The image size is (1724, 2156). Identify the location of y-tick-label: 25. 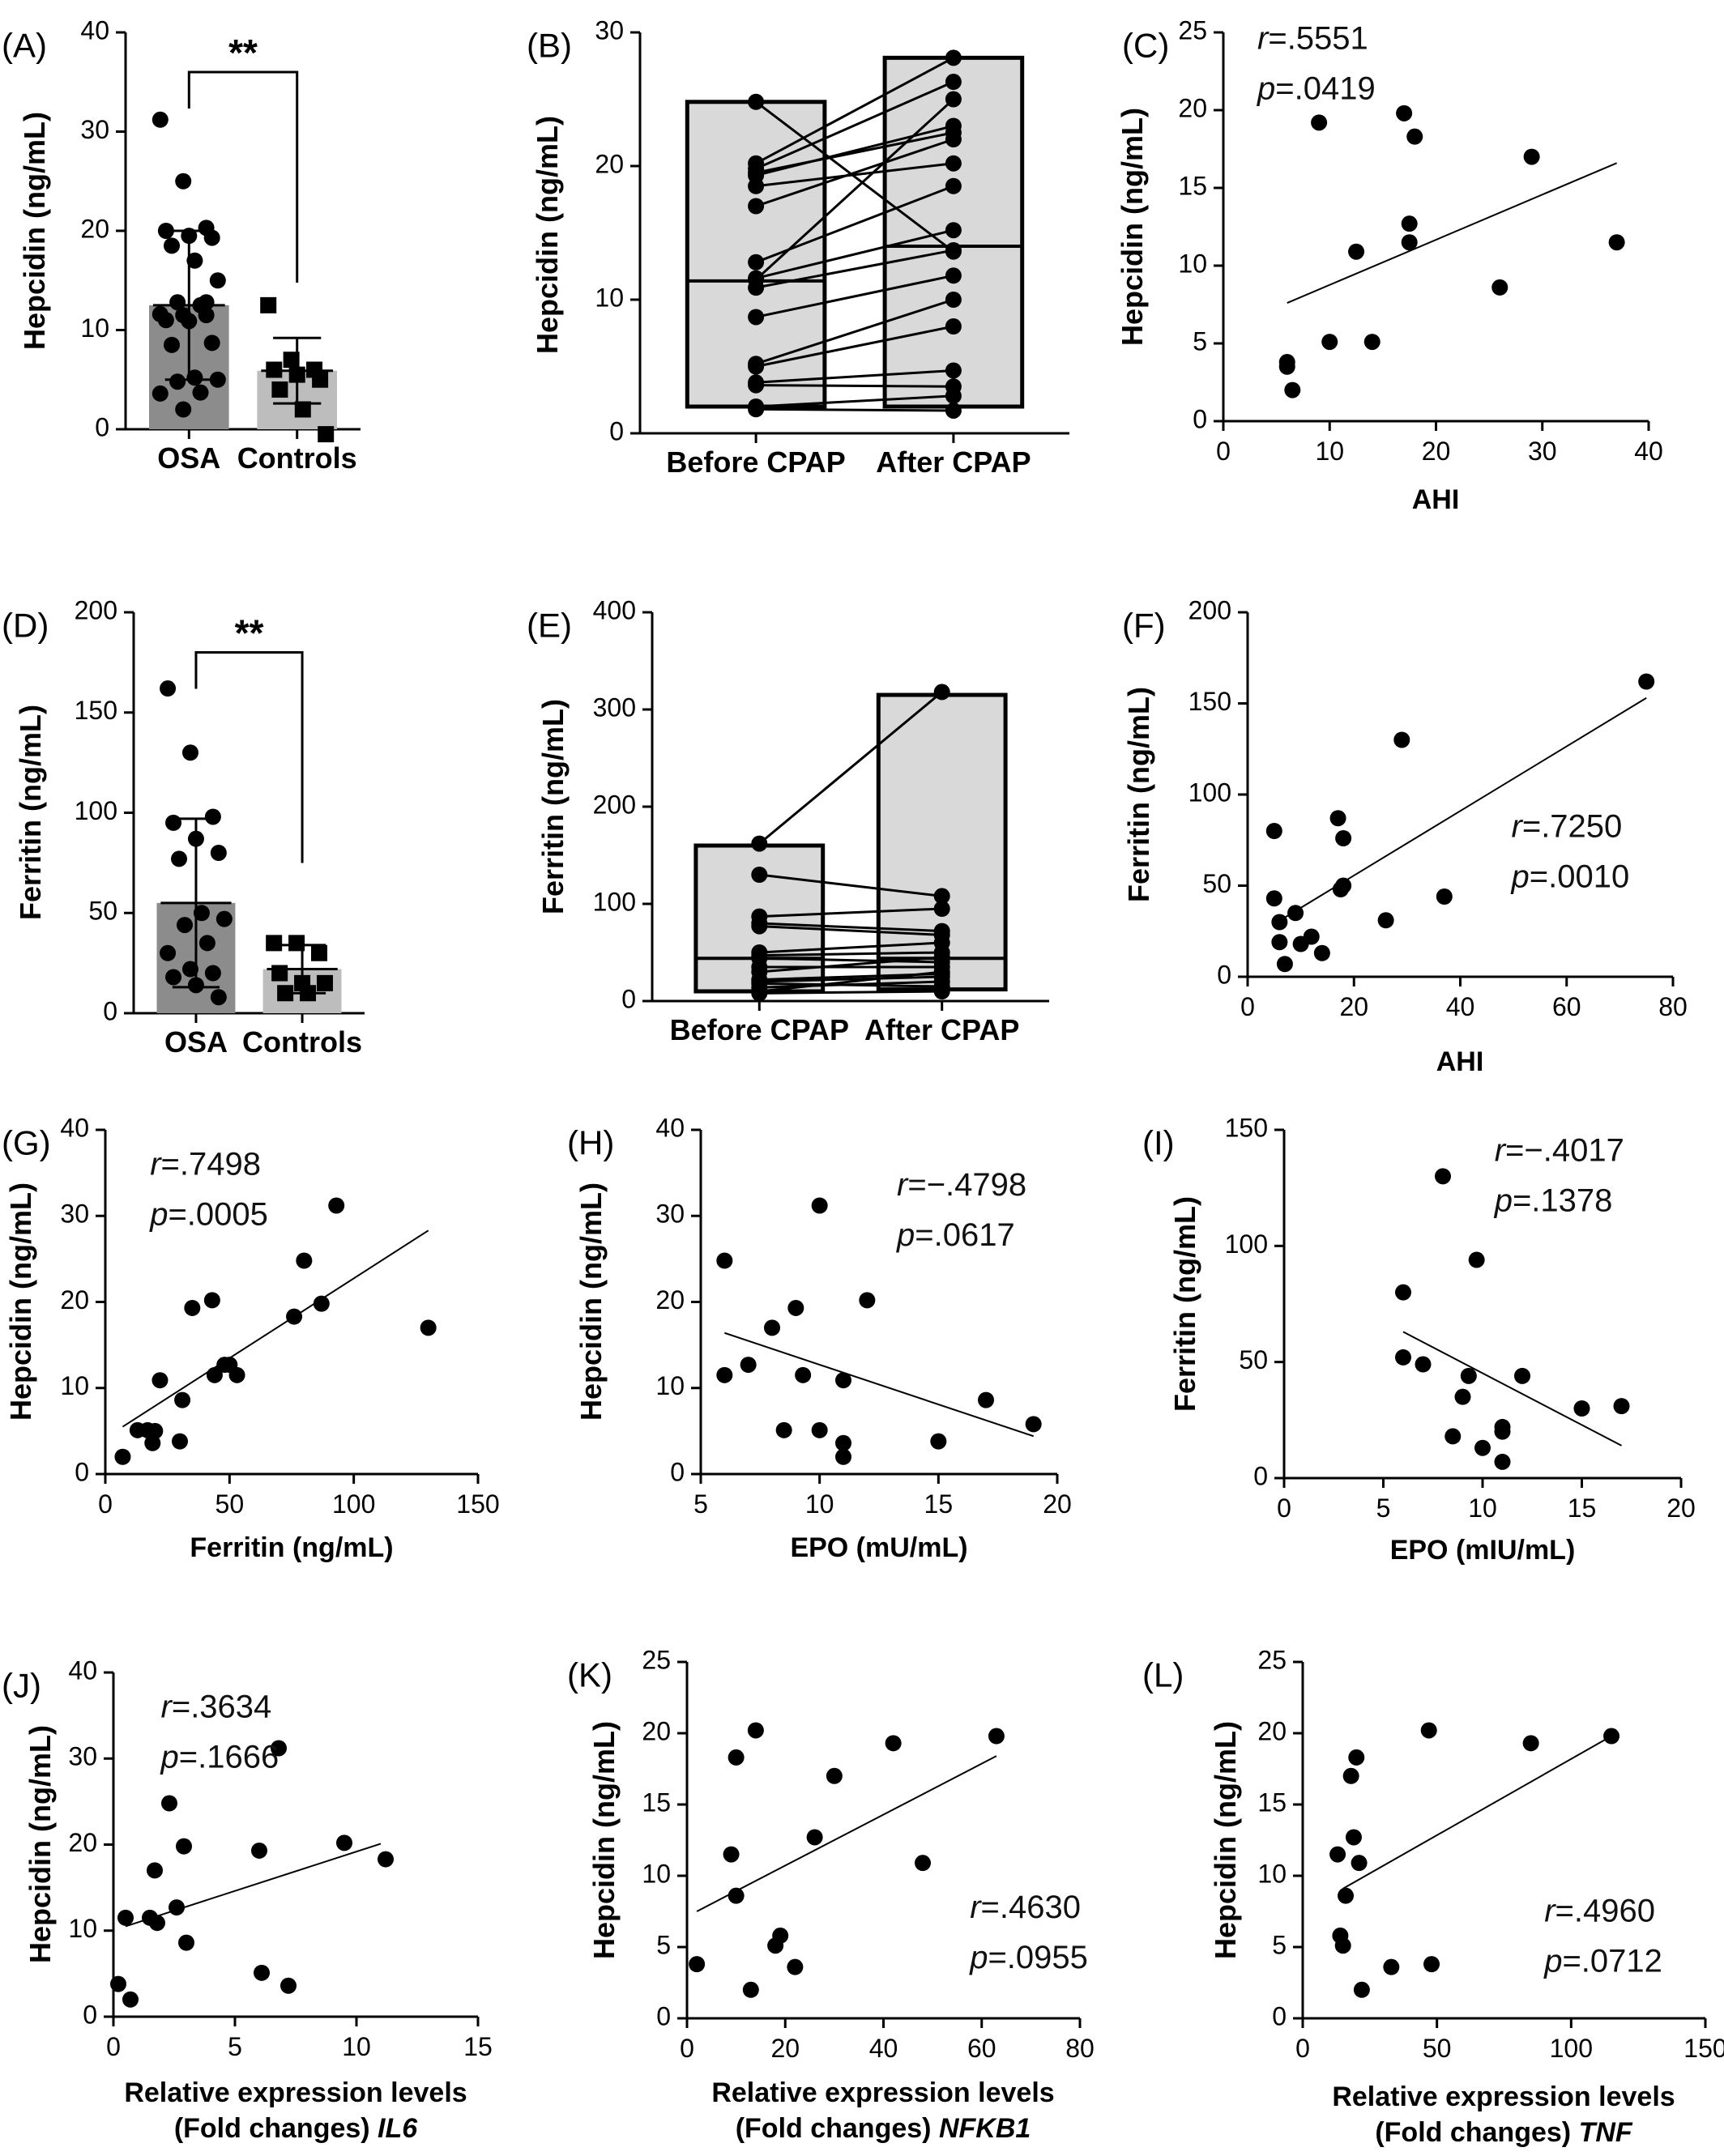
(1192, 30).